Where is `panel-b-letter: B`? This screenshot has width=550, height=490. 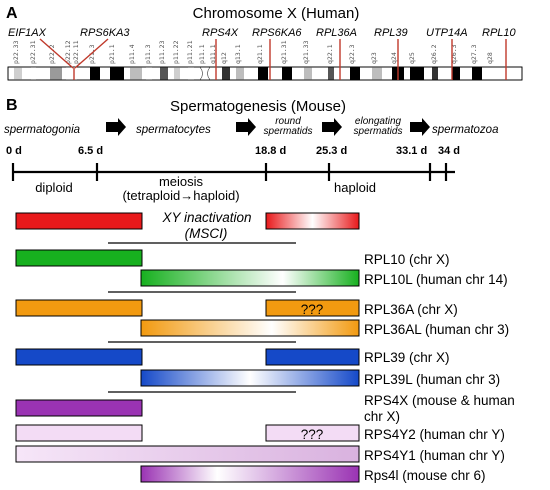 panel-b-letter: B is located at coordinates (12, 105).